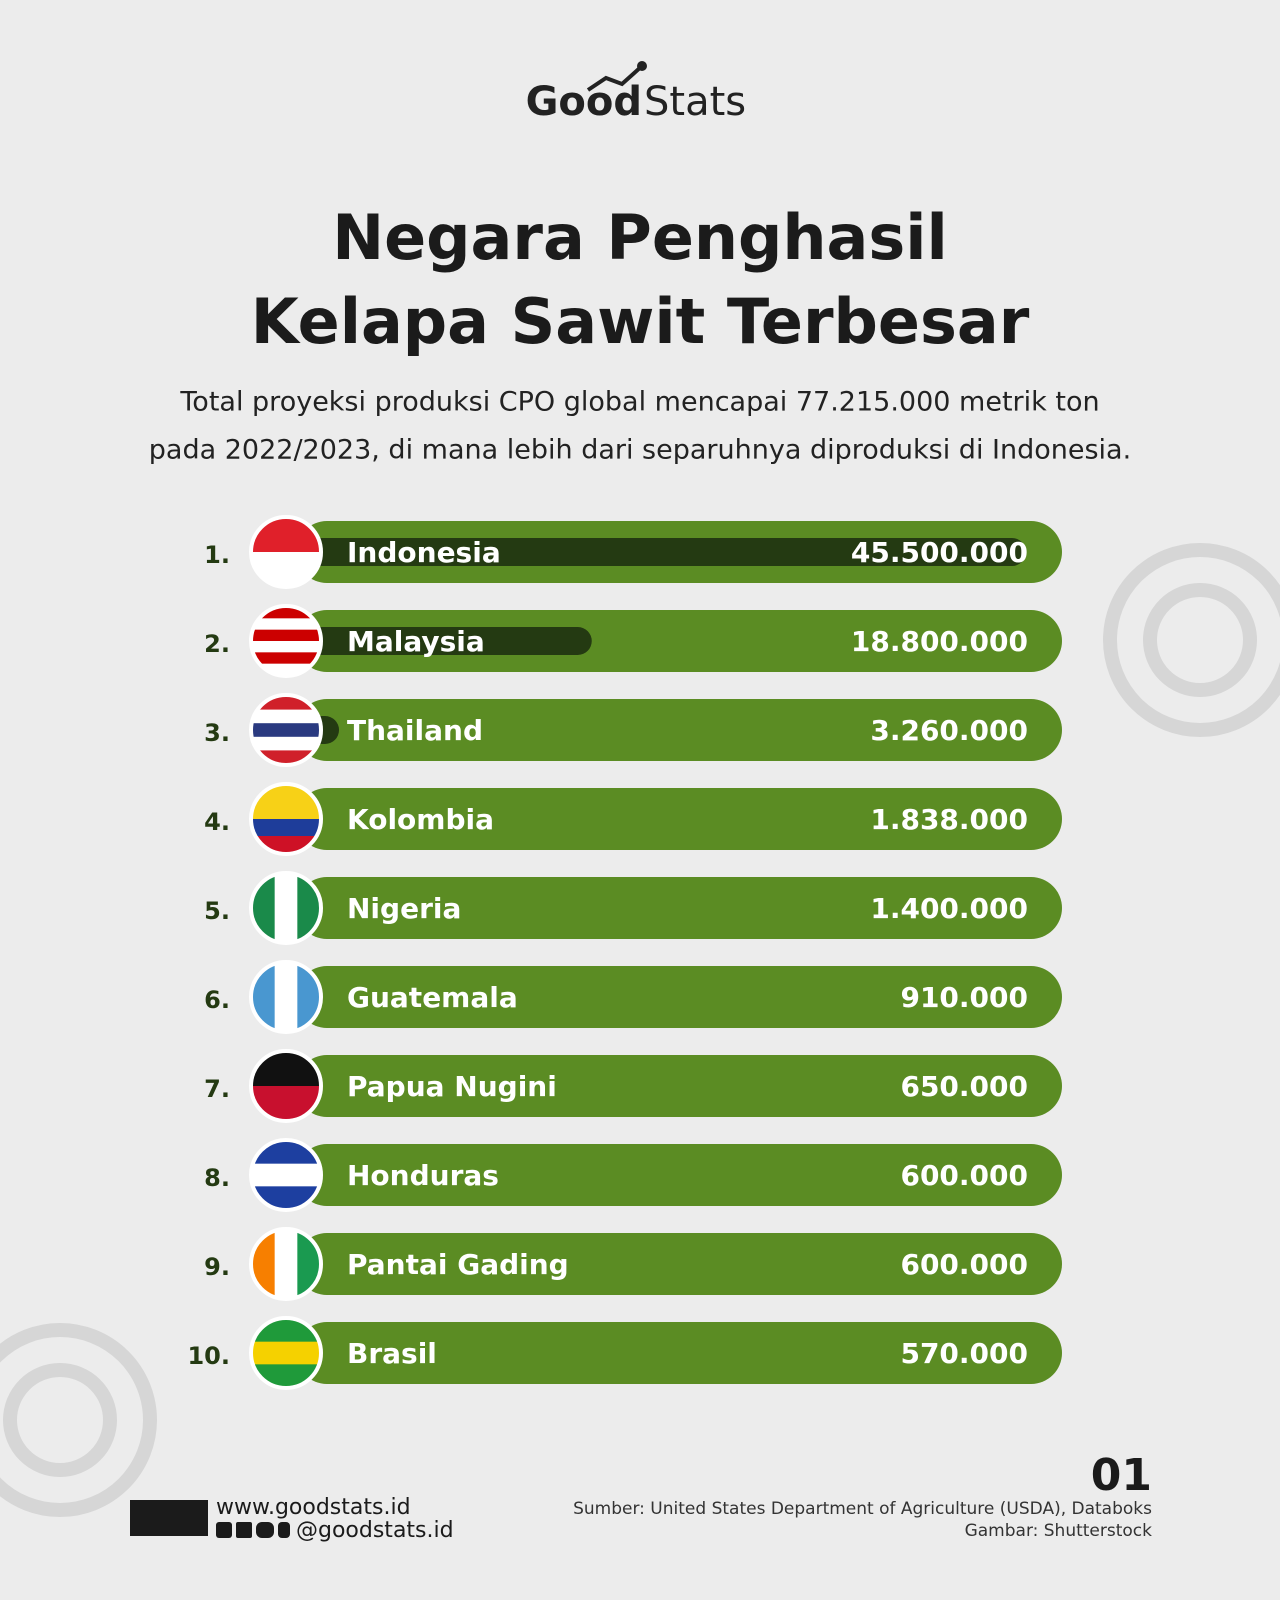 The height and width of the screenshot is (1600, 1280). I want to click on rank: 3., so click(217, 733).